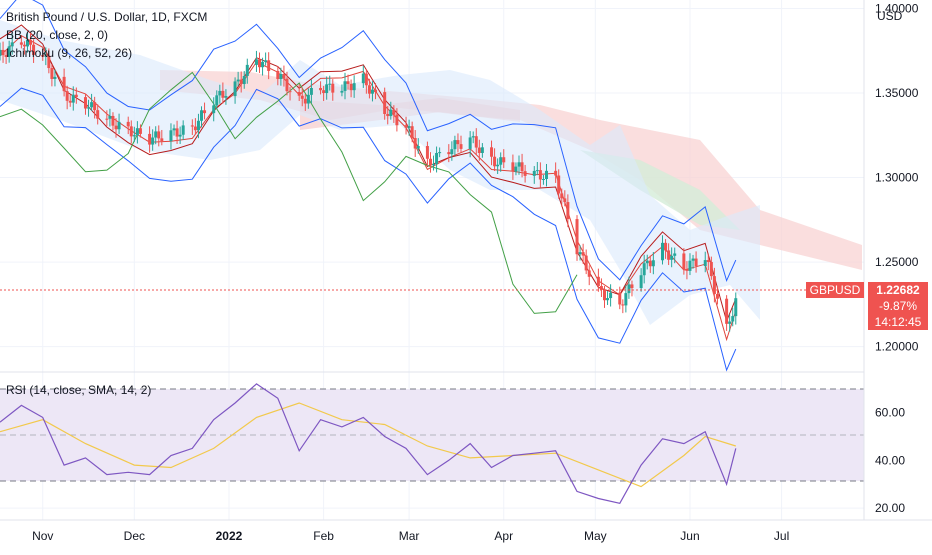 This screenshot has width=932, height=555. What do you see at coordinates (890, 460) in the screenshot?
I see `rsi-axis: 20.00 40.00 60.00` at bounding box center [890, 460].